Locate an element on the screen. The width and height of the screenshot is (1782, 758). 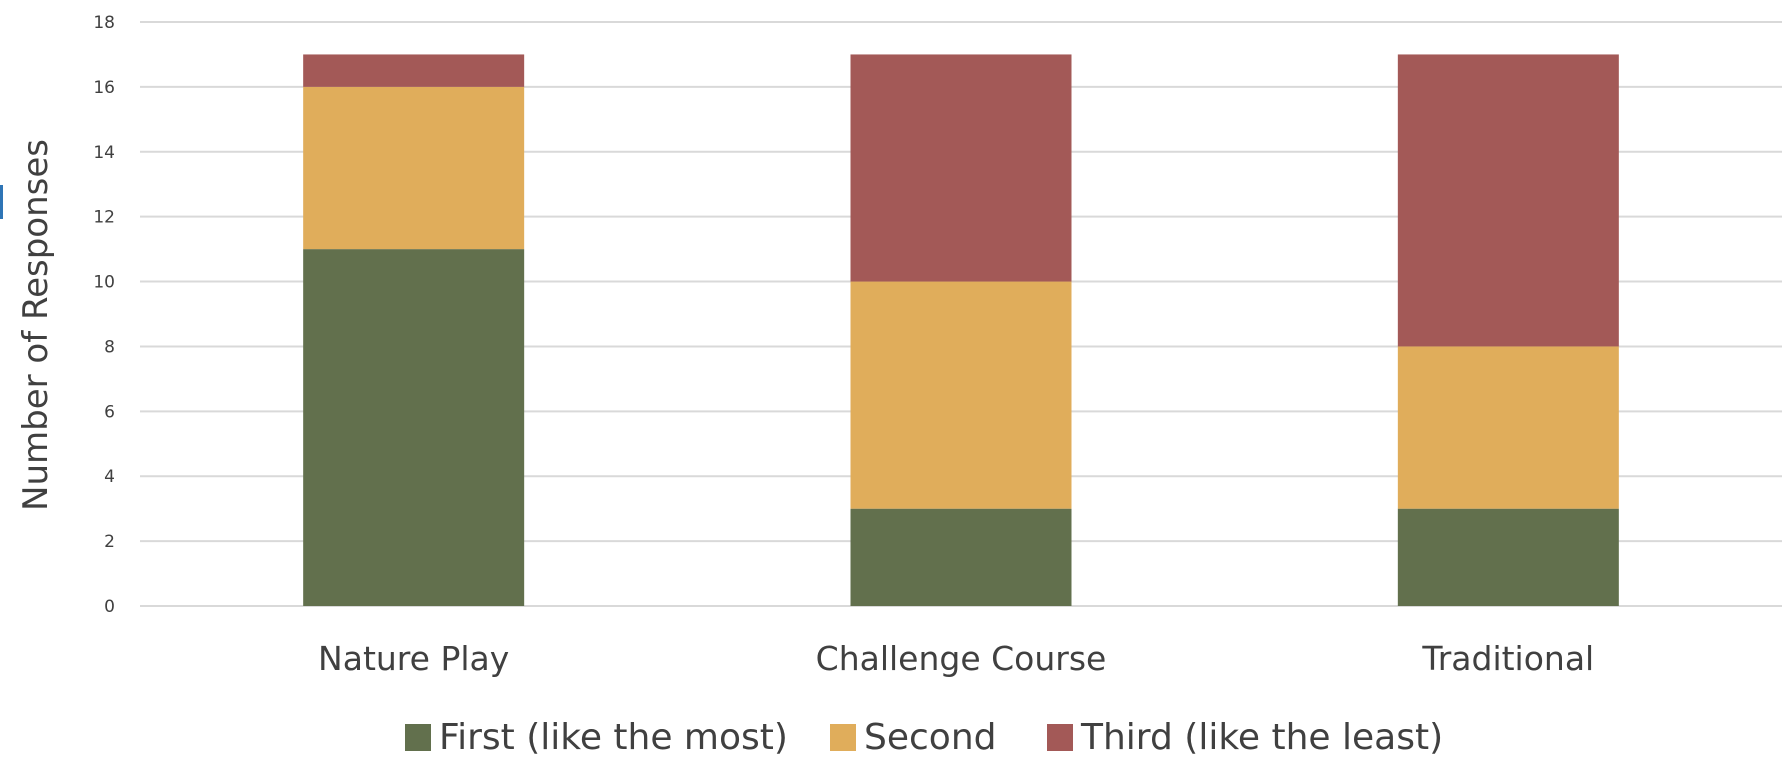
y-tick-label: 10 is located at coordinates (104, 283).